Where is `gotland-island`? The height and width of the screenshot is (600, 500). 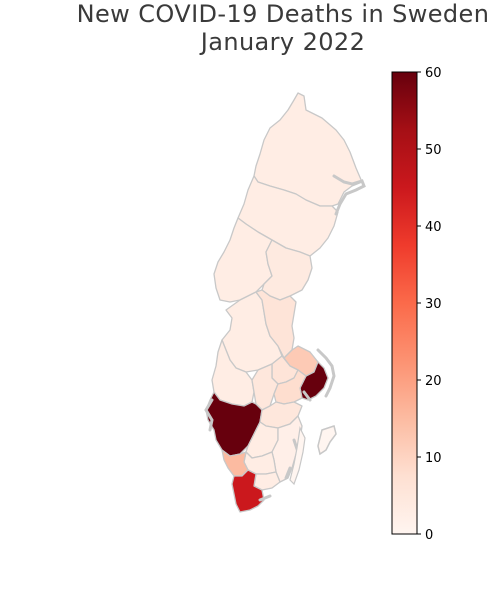 gotland-island is located at coordinates (327, 440).